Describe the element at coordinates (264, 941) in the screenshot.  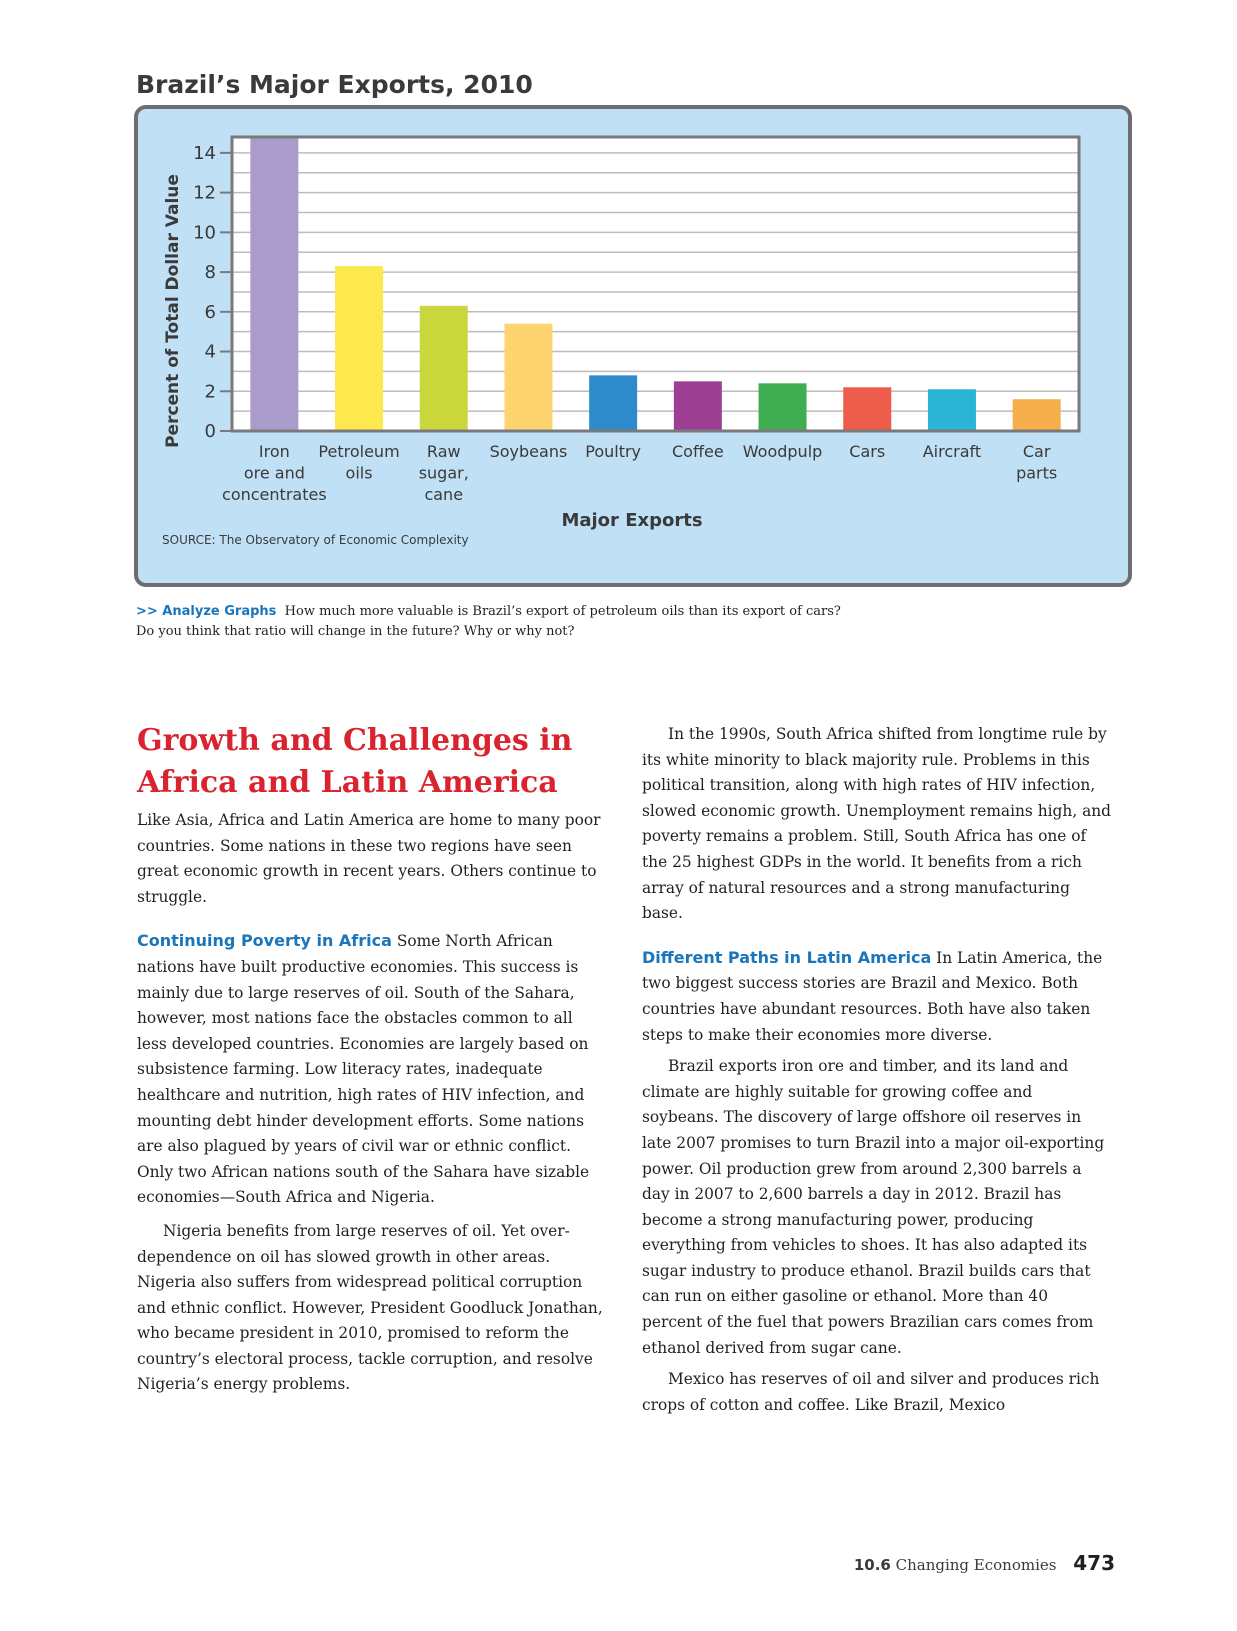
I see `subhead-africa: Continuing Poverty in Africa` at that location.